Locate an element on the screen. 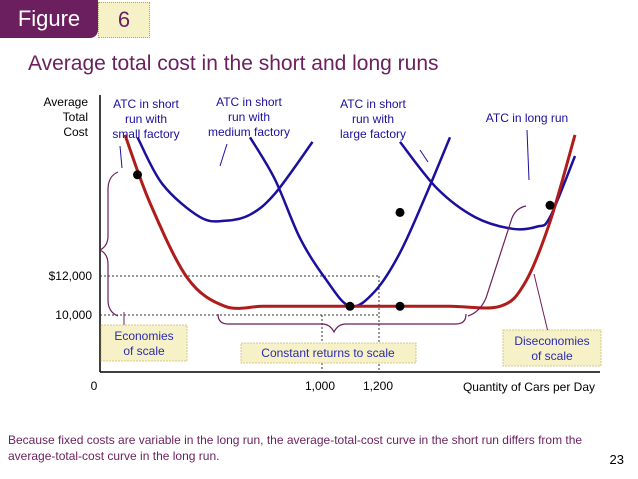  label-long-run: ATC in long run is located at coordinates (527, 118).